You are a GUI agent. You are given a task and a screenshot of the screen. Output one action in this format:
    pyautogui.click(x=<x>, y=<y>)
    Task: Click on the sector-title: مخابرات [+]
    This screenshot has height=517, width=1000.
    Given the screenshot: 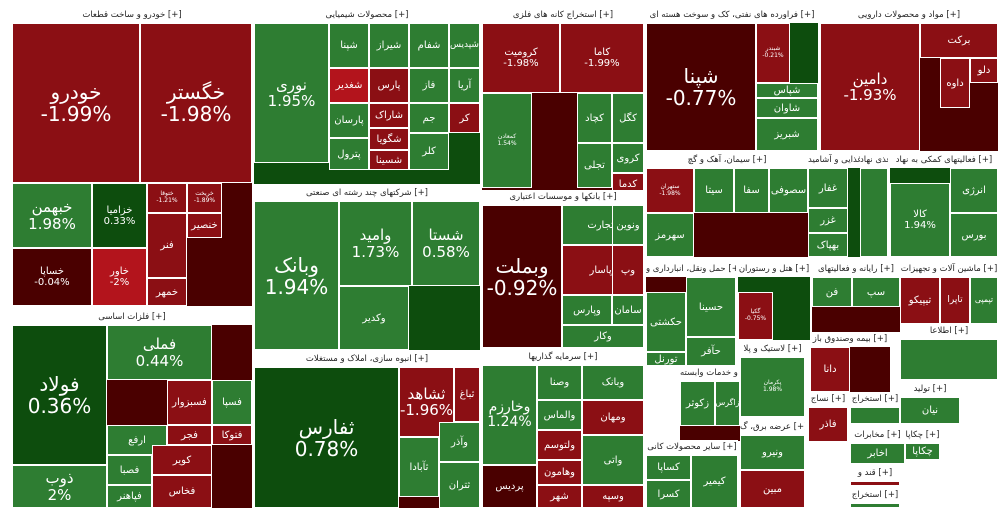 What is the action you would take?
    pyautogui.click(x=877, y=435)
    